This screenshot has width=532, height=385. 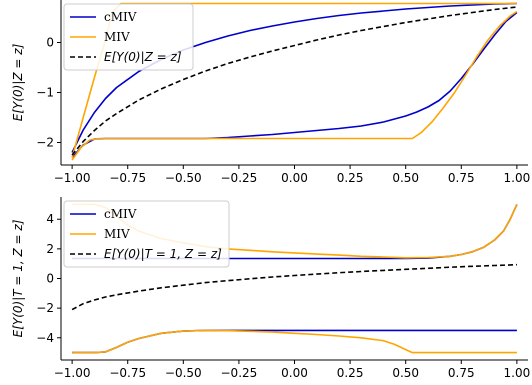 I want to click on y-tick-label: 4, so click(x=50, y=219).